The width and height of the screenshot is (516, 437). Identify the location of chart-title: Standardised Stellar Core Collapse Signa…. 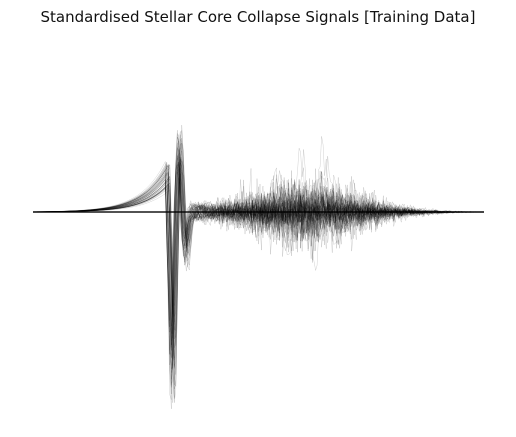
(258, 17).